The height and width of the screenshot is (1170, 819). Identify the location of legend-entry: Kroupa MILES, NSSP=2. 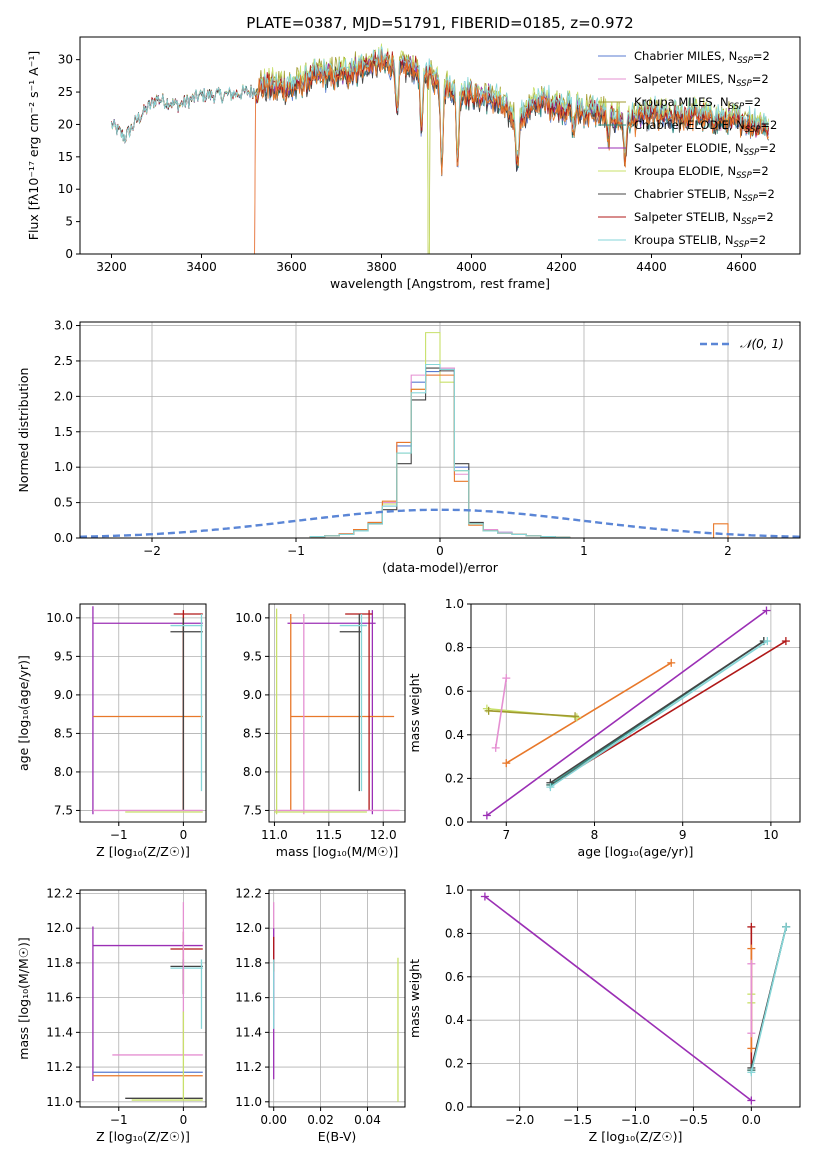
(697, 103).